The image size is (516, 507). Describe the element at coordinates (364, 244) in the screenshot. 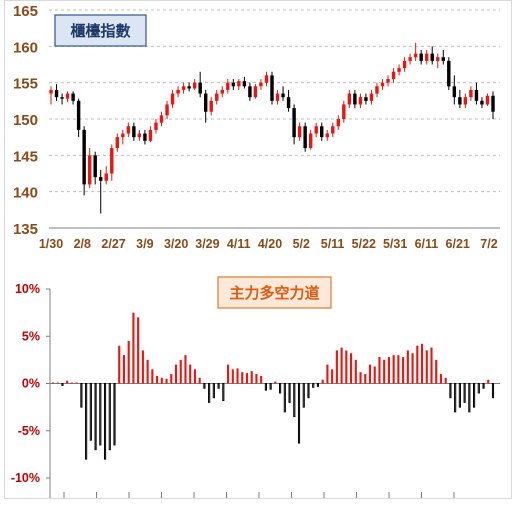

I see `index-x-tick-label: 5/22` at that location.